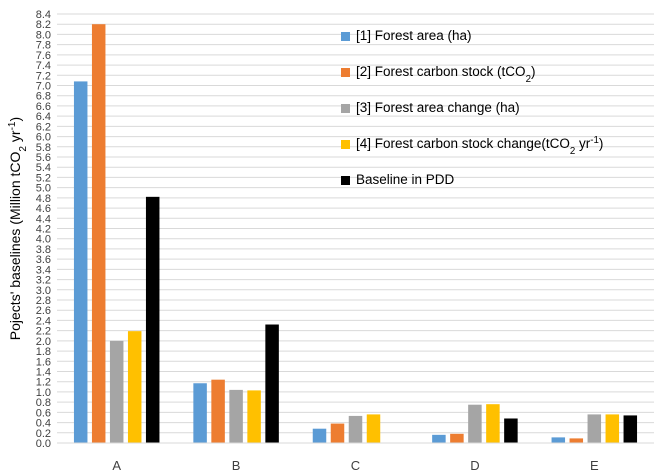 This screenshot has height=475, width=672. What do you see at coordinates (43, 138) in the screenshot?
I see `y-tick-label: 6.0` at bounding box center [43, 138].